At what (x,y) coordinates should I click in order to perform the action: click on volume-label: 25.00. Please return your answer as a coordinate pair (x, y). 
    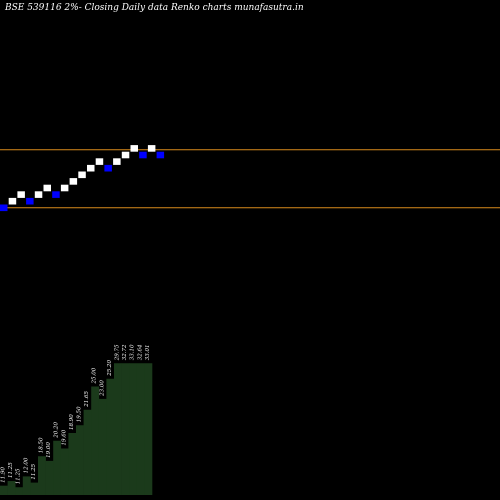
    Looking at the image, I should click on (95, 375).